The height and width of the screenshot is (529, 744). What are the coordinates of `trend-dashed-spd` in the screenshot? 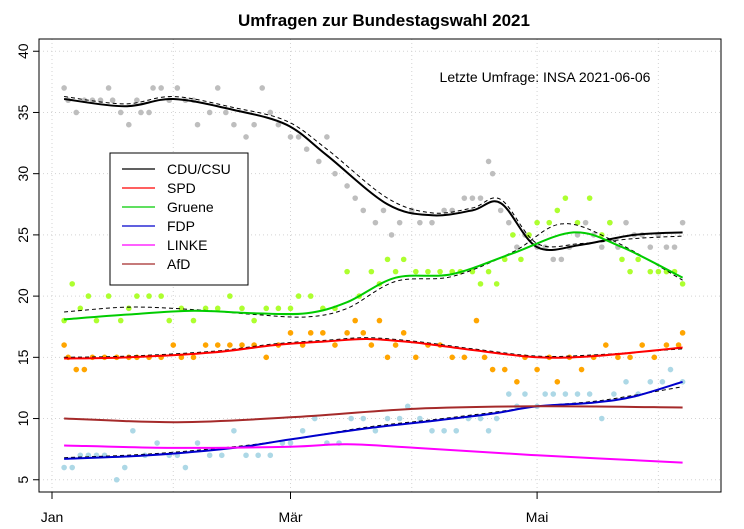 It's located at (373, 347).